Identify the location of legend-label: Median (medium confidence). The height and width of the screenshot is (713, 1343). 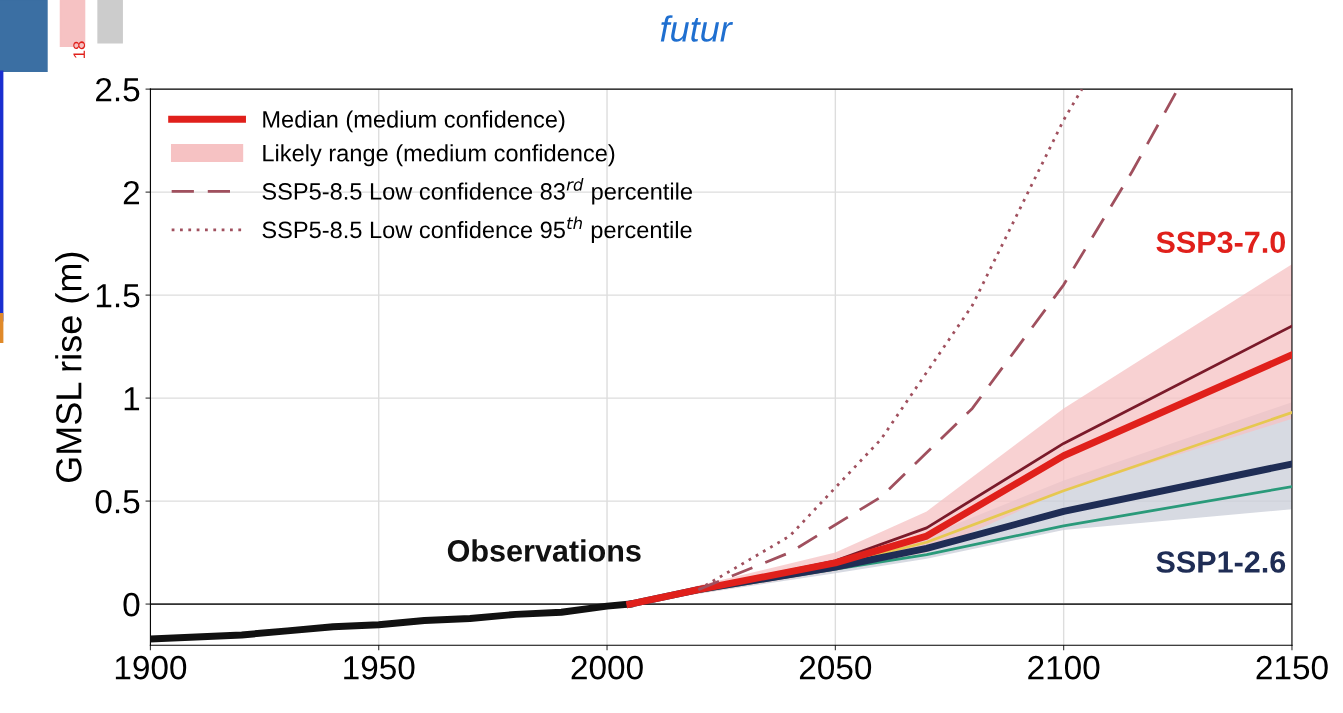
(414, 121).